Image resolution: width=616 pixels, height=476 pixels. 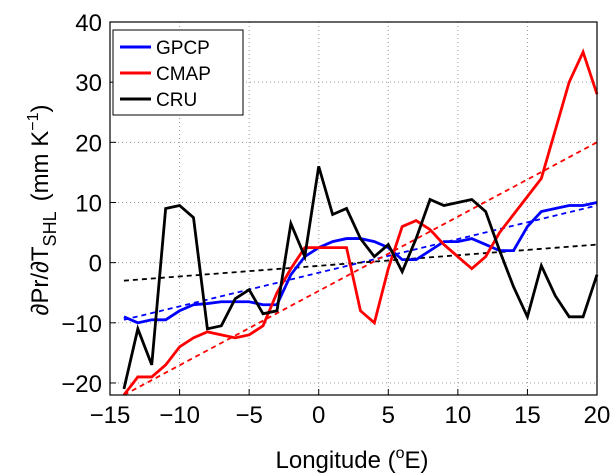 I want to click on legend-label: CMAP, so click(x=183, y=74).